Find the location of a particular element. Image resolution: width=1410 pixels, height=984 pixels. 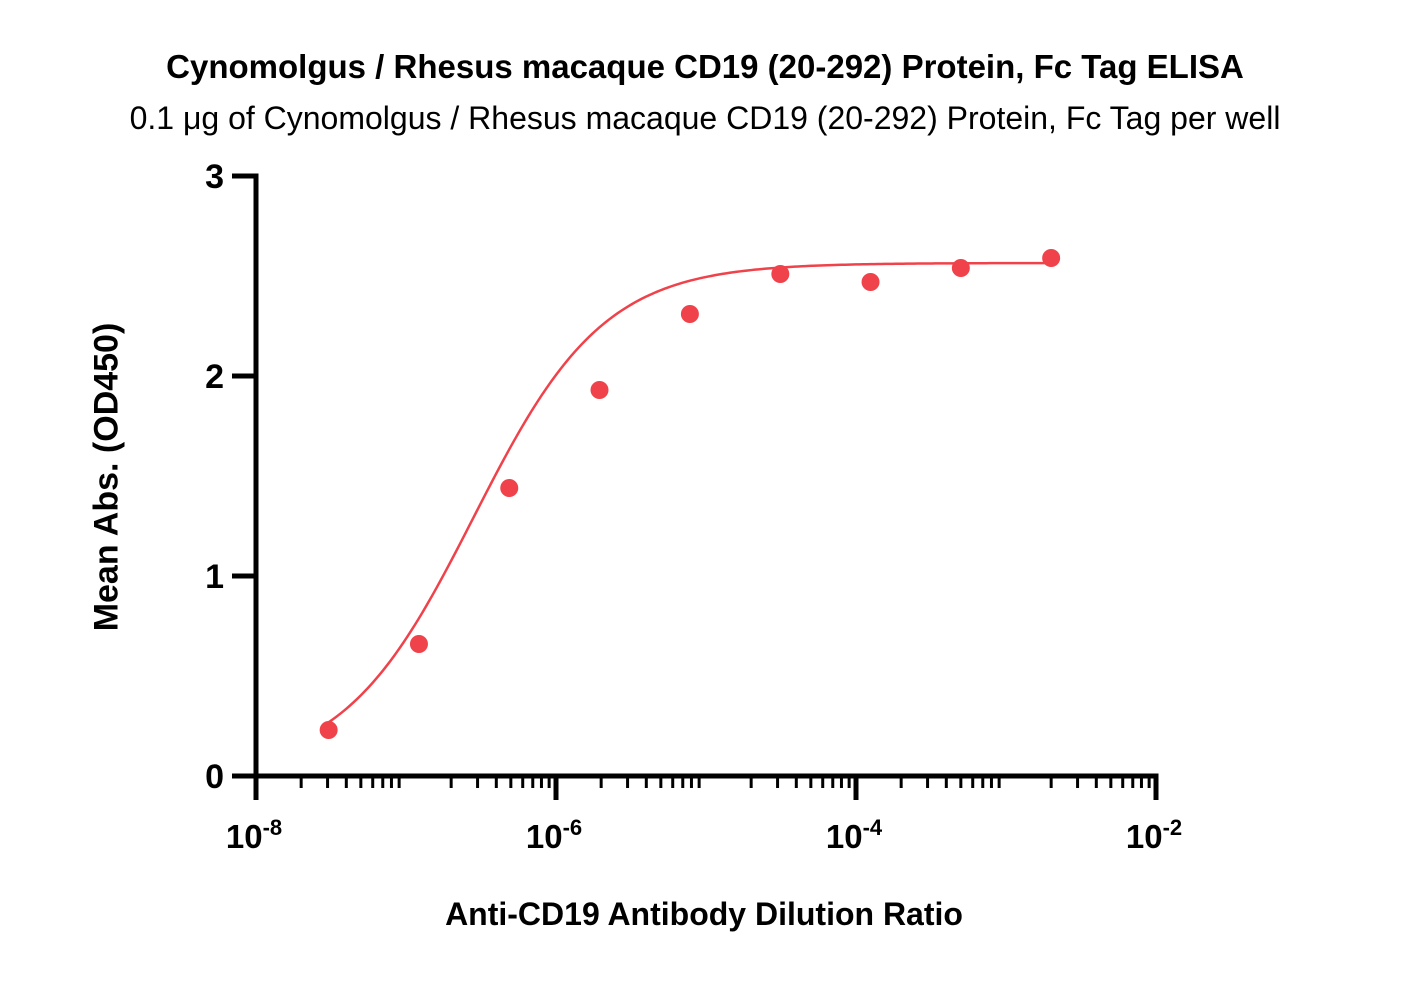

x-axis-label: Anti-CD19 Antibody Dilution Ratio is located at coordinates (705, 914).